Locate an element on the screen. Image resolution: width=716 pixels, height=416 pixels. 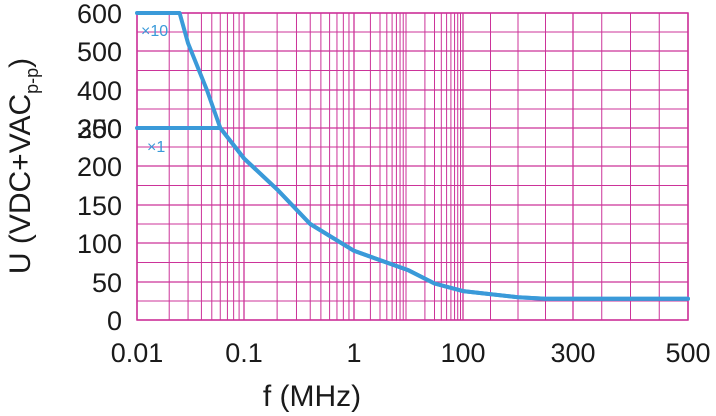
y-tick-label: 50 is located at coordinates (107, 283).